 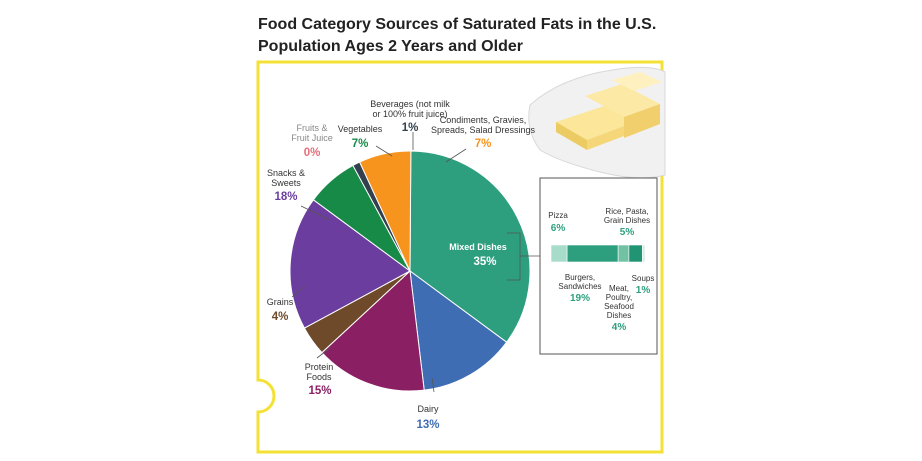 What do you see at coordinates (384, 151) in the screenshot?
I see `vegetables-leader` at bounding box center [384, 151].